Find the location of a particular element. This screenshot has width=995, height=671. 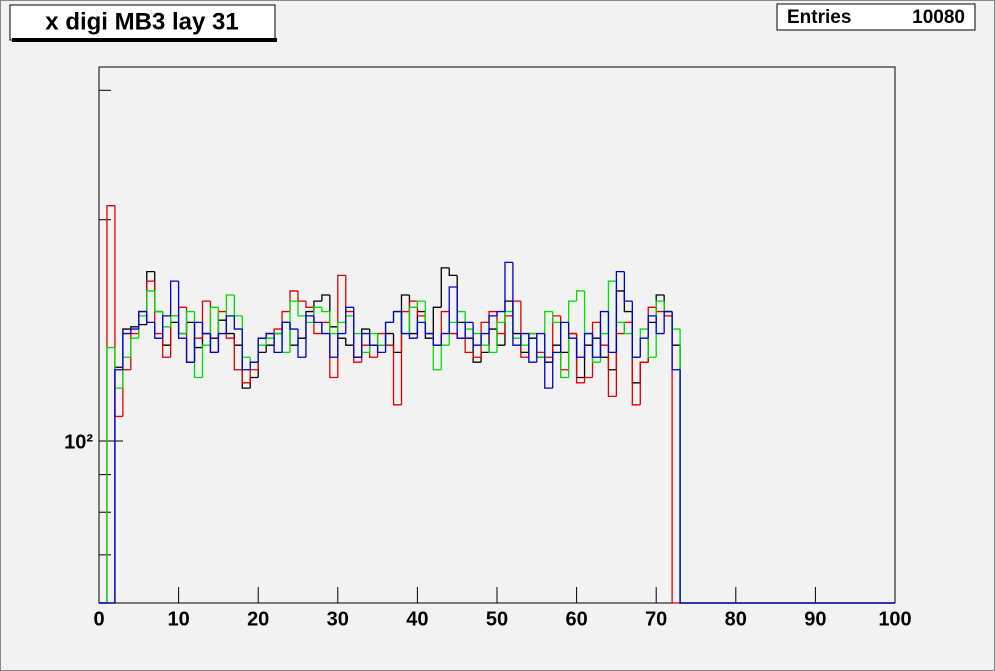

x-tick-label: 70 is located at coordinates (656, 619).